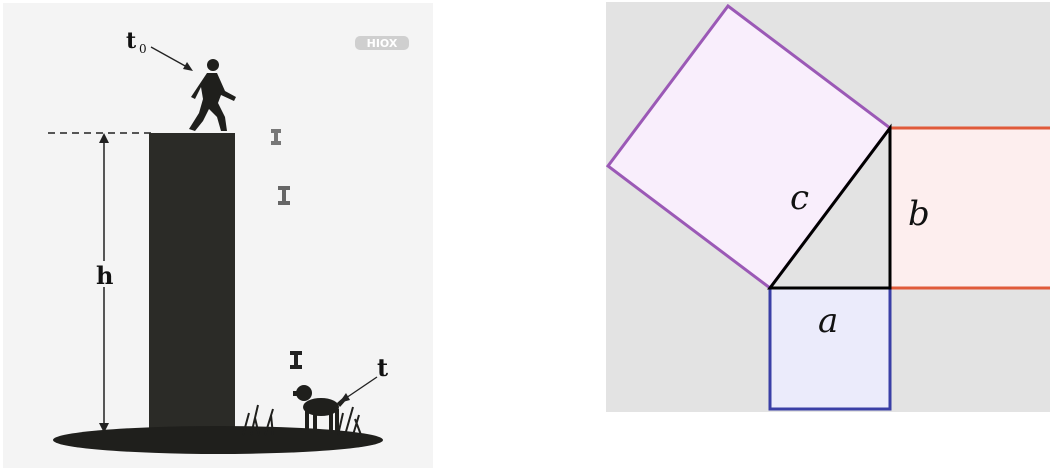 The height and width of the screenshot is (475, 1050). I want to click on t0-subscript: 0, so click(143, 49).